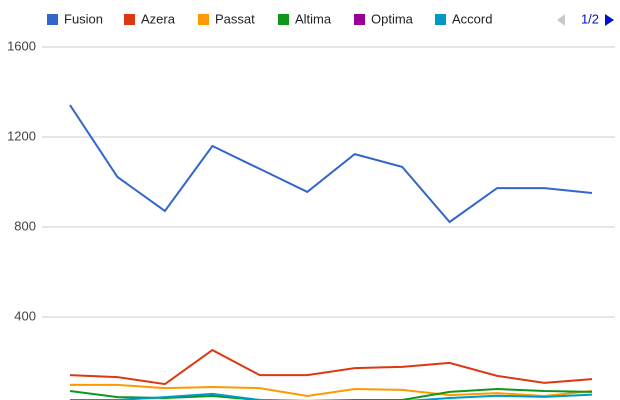  Describe the element at coordinates (235, 18) in the screenshot. I see `legend-label: Passat` at that location.